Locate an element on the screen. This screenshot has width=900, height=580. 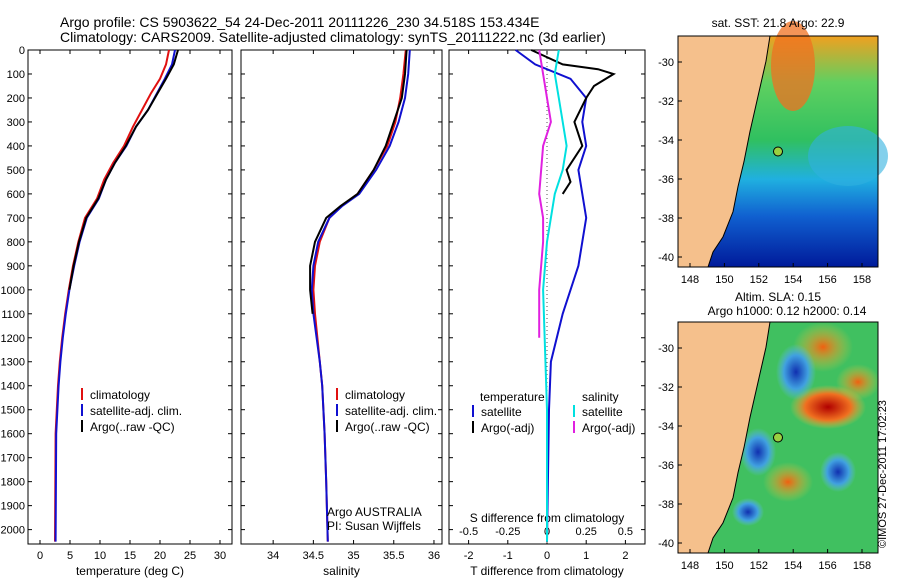
y-tick-label: 800 is located at coordinates (16, 243).